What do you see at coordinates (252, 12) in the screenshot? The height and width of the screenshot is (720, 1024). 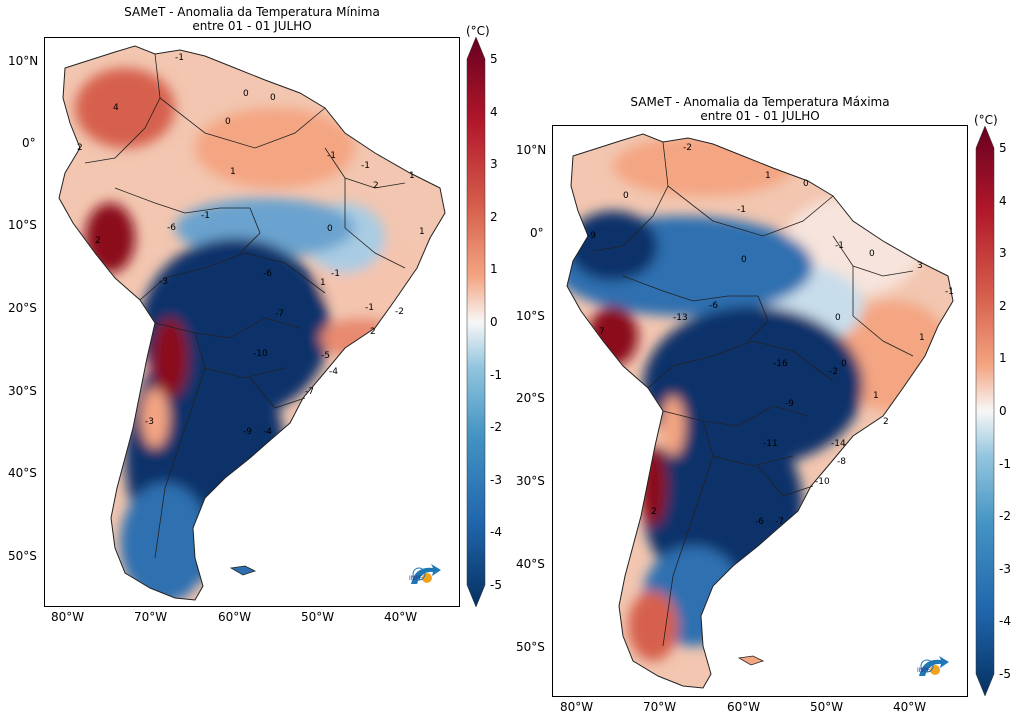 I see `map-title-min-line1: SAMeT - Anomalia da Temperatura Mínima` at bounding box center [252, 12].